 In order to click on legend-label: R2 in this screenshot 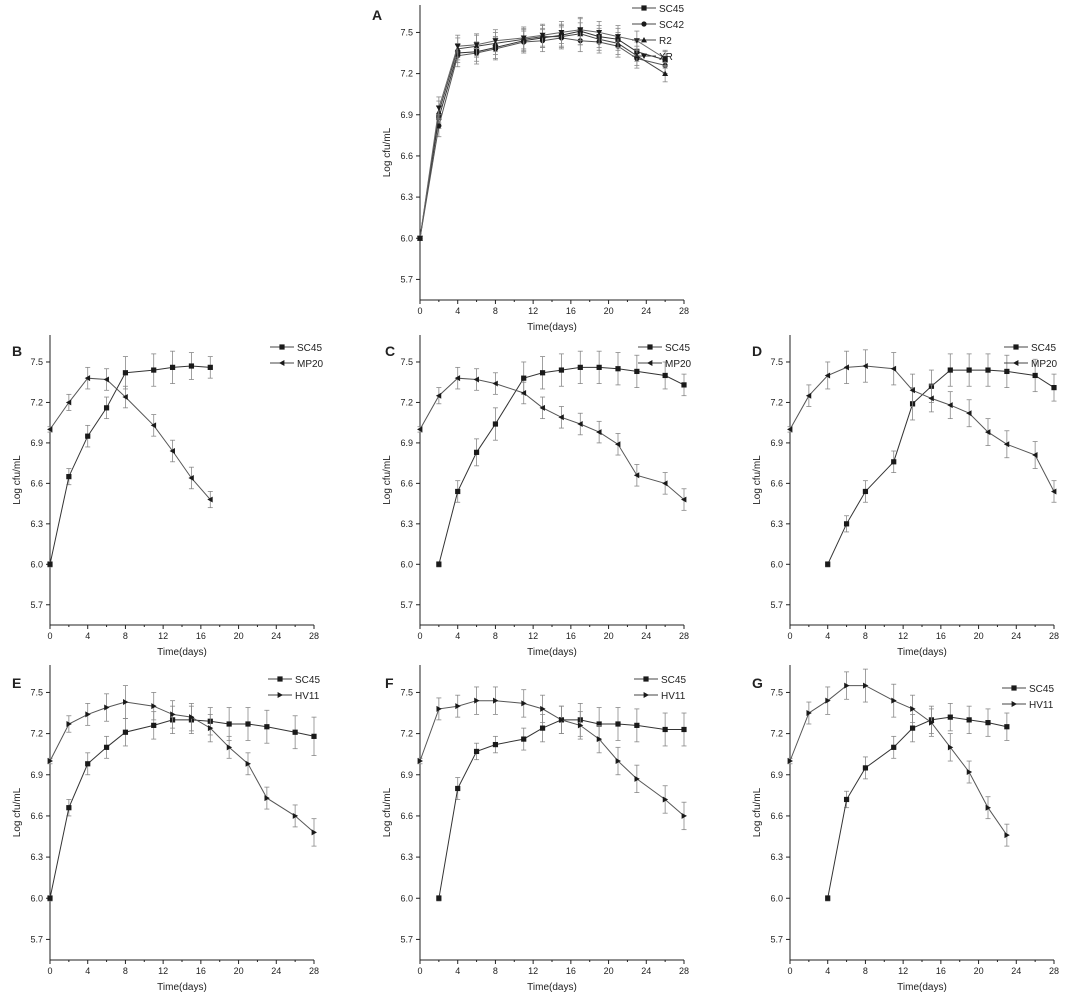, I will do `click(665, 41)`.